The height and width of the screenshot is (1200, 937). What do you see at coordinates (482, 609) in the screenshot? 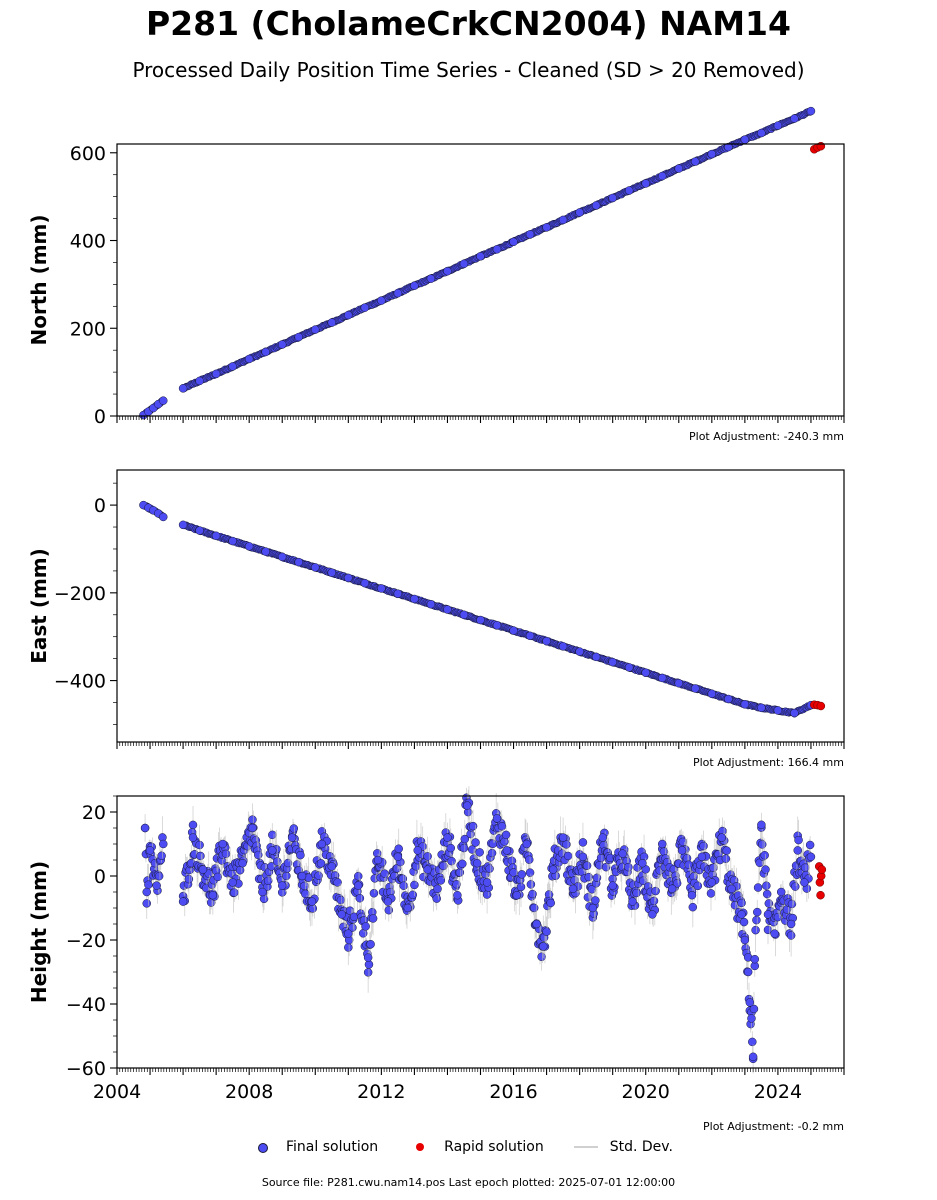
I see `panel-1-points` at bounding box center [482, 609].